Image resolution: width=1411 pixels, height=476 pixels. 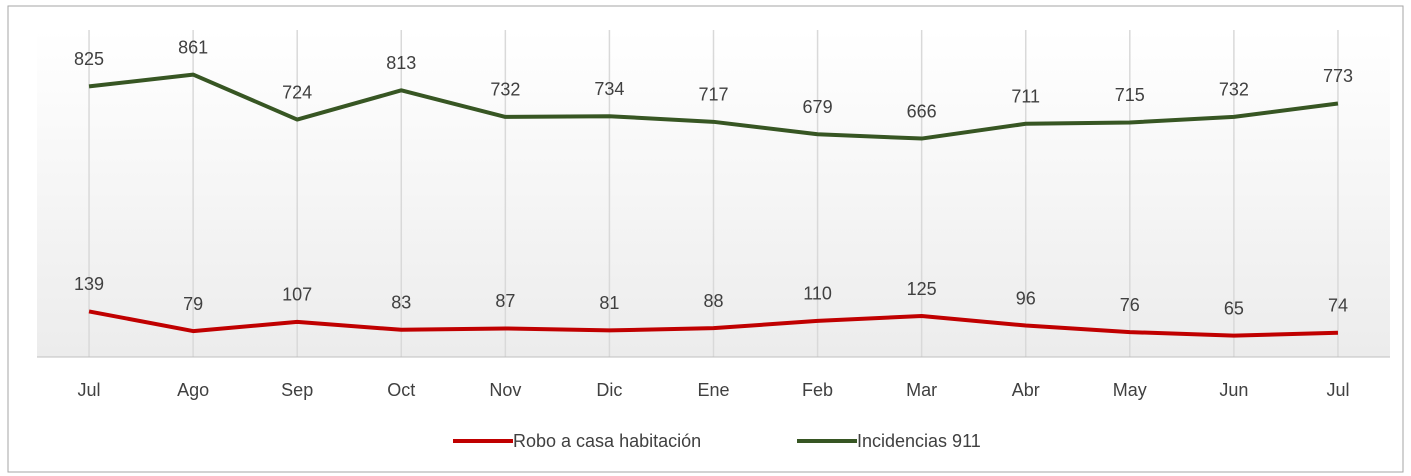 What do you see at coordinates (609, 303) in the screenshot?
I see `data-label: 81` at bounding box center [609, 303].